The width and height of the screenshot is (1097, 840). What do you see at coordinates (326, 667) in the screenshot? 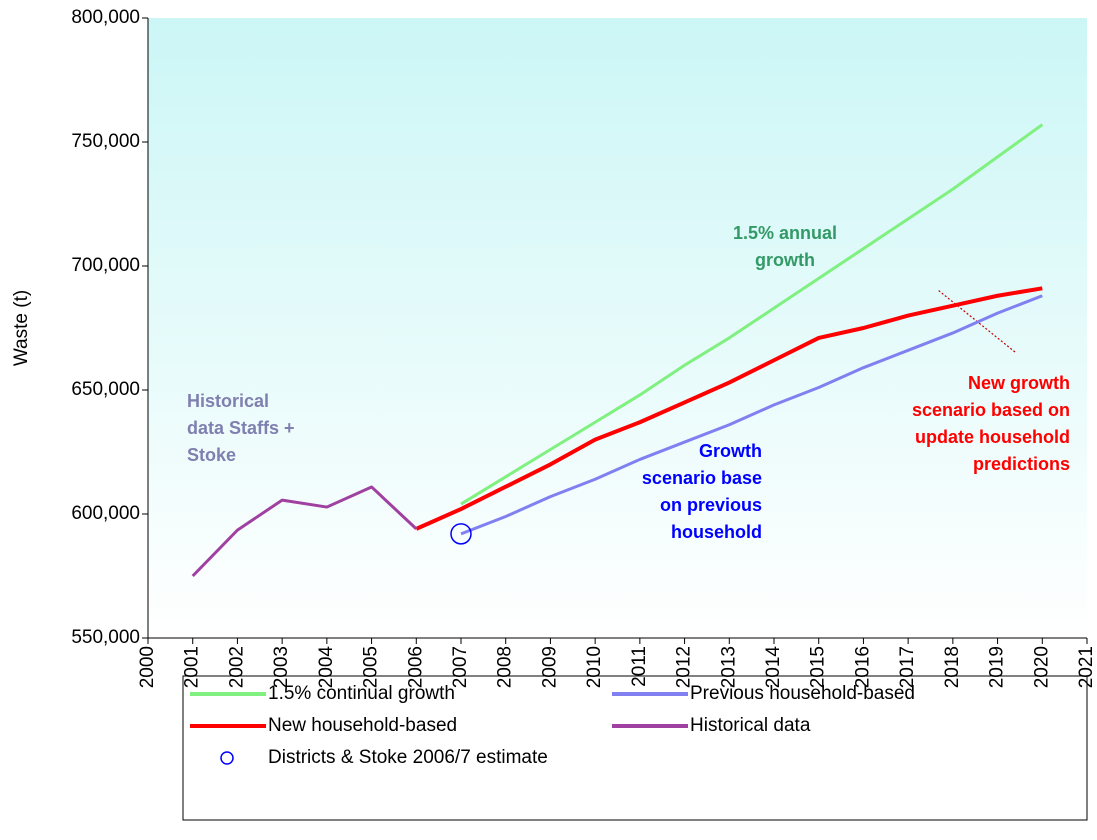
I see `x-tick-label: 2004` at bounding box center [326, 667].